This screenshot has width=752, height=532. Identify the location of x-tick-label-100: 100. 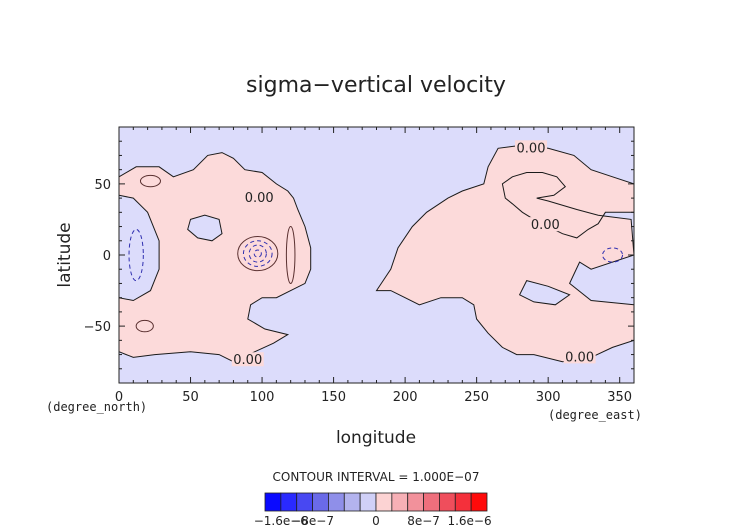
(262, 397).